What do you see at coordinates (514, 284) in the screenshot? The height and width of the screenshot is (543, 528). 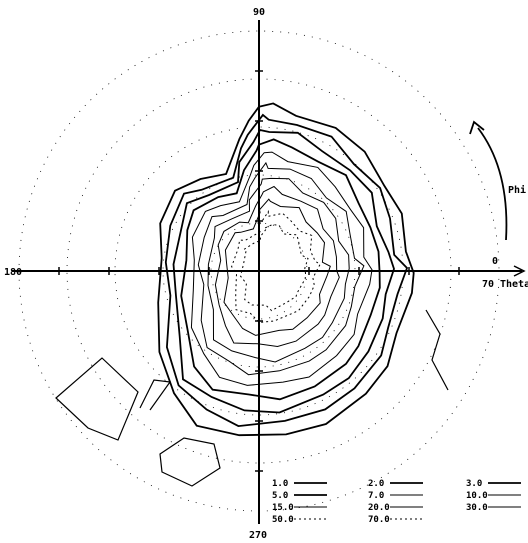 I see `label-theta: Theta` at bounding box center [514, 284].